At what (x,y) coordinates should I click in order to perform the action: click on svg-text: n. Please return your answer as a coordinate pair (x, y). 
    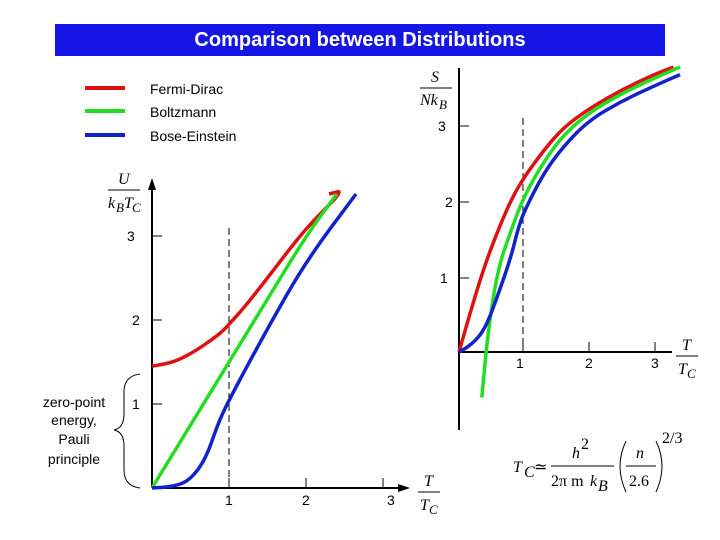
    Looking at the image, I should click on (640, 453).